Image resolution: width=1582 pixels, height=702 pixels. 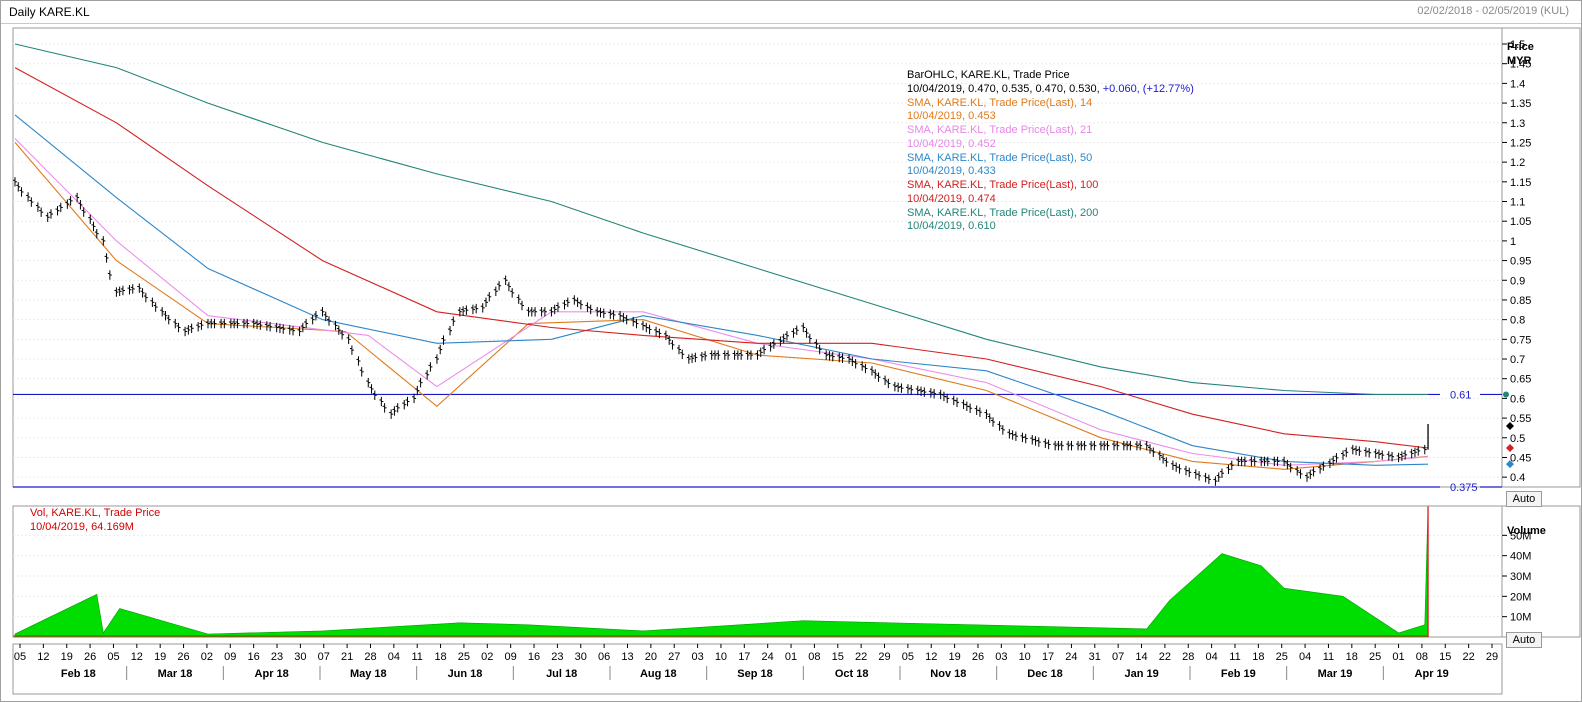 What do you see at coordinates (95, 513) in the screenshot?
I see `volume-legend-title: Vol, KARE.KL, Trade Price` at bounding box center [95, 513].